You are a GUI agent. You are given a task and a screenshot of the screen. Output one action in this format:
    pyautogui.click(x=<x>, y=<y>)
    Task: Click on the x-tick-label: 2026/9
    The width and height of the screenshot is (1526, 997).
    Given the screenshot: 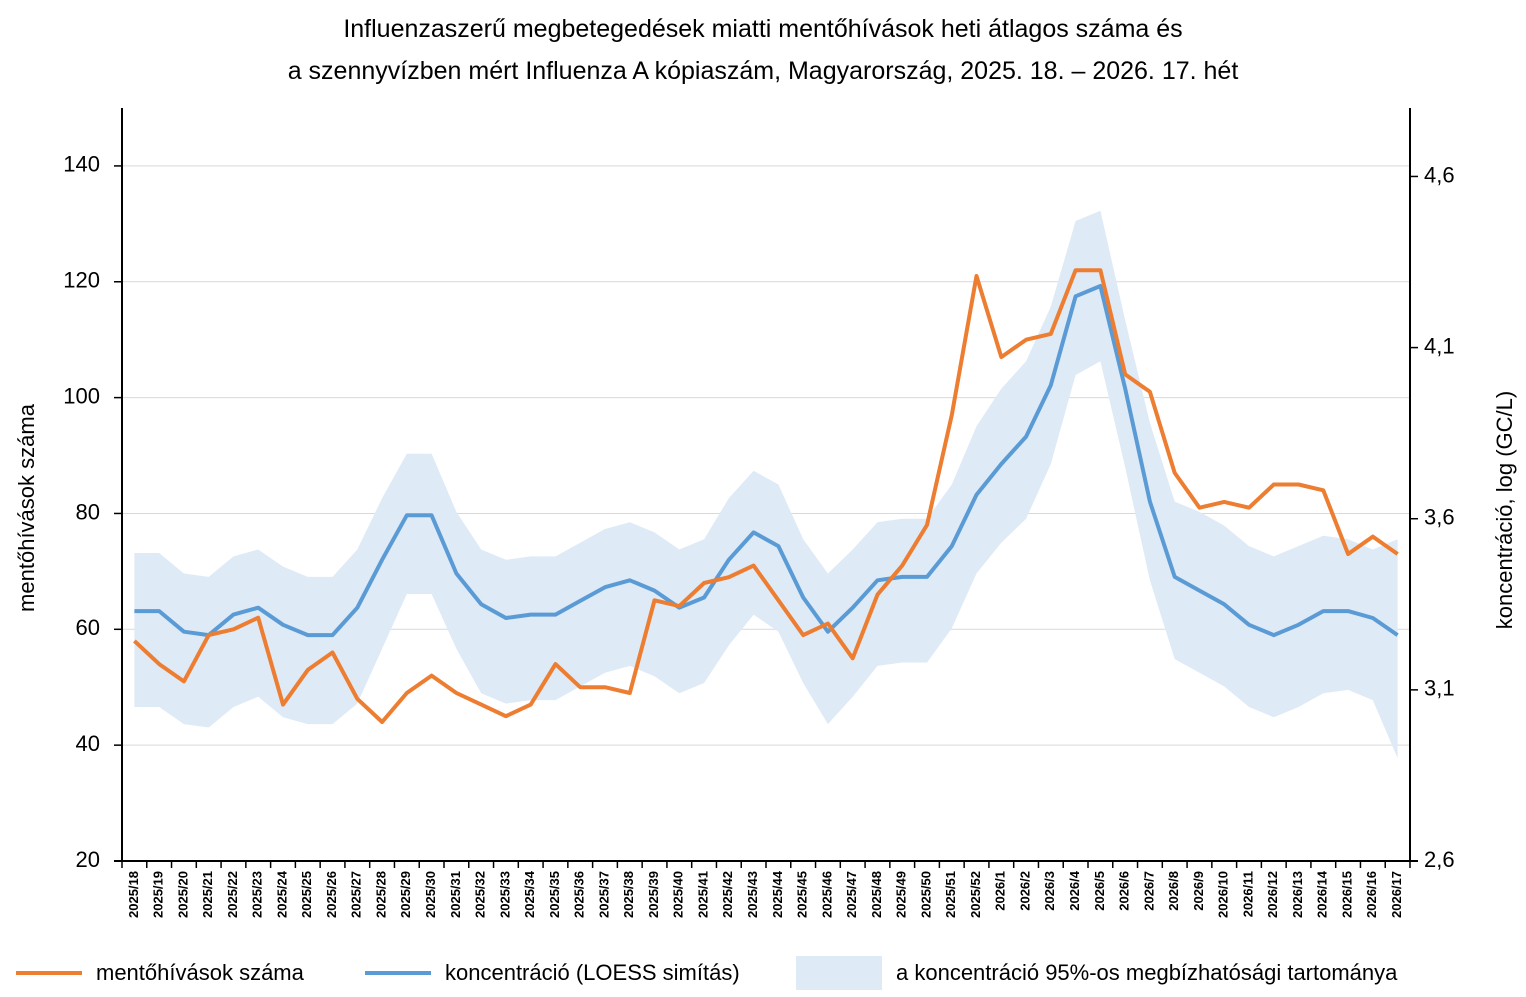 What is the action you would take?
    pyautogui.click(x=1198, y=891)
    